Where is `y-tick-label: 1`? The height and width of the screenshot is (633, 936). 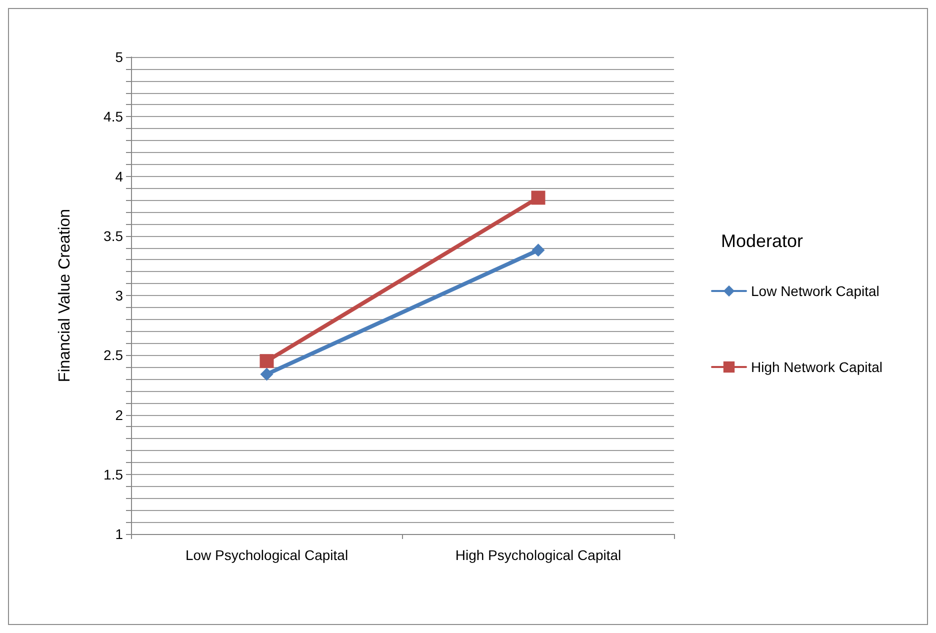
y-tick-label: 1 is located at coordinates (119, 534).